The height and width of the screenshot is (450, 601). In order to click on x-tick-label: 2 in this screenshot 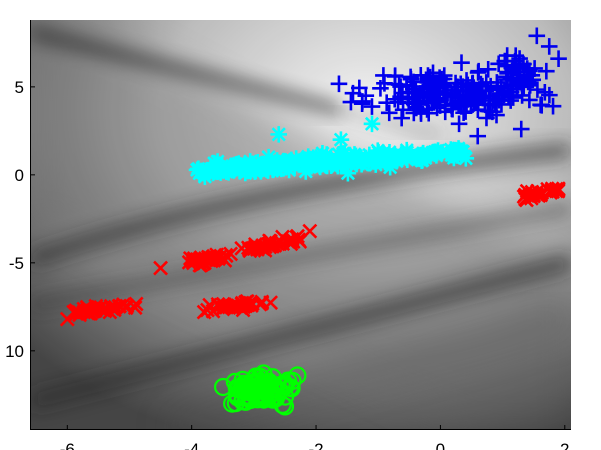, I will do `click(564, 445)`.